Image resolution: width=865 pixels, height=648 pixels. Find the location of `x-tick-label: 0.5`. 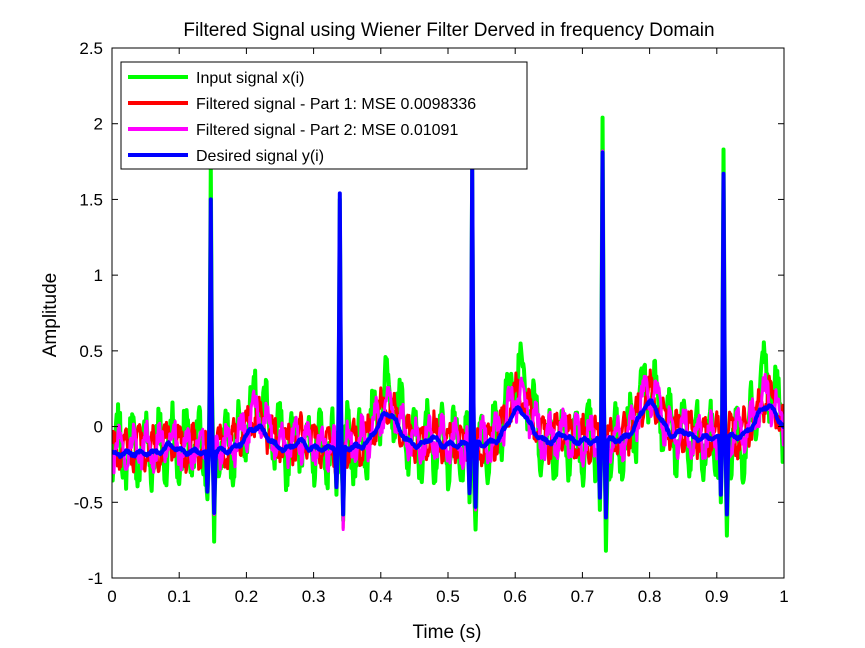

x-tick-label: 0.5 is located at coordinates (448, 596).